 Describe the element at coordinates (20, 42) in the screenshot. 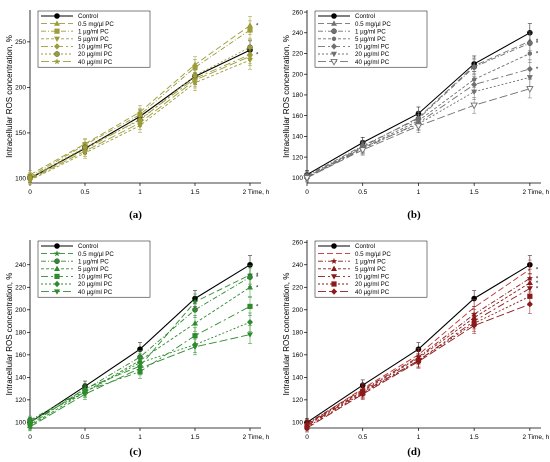

I see `y-tick-label: 250` at that location.